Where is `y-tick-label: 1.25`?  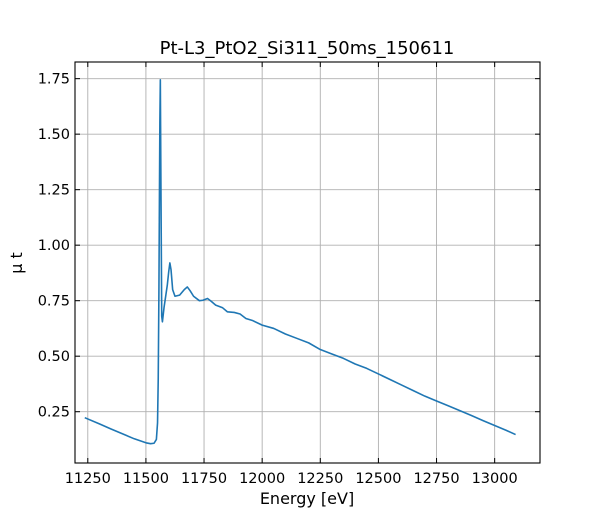
y-tick-label: 1.25 is located at coordinates (54, 191).